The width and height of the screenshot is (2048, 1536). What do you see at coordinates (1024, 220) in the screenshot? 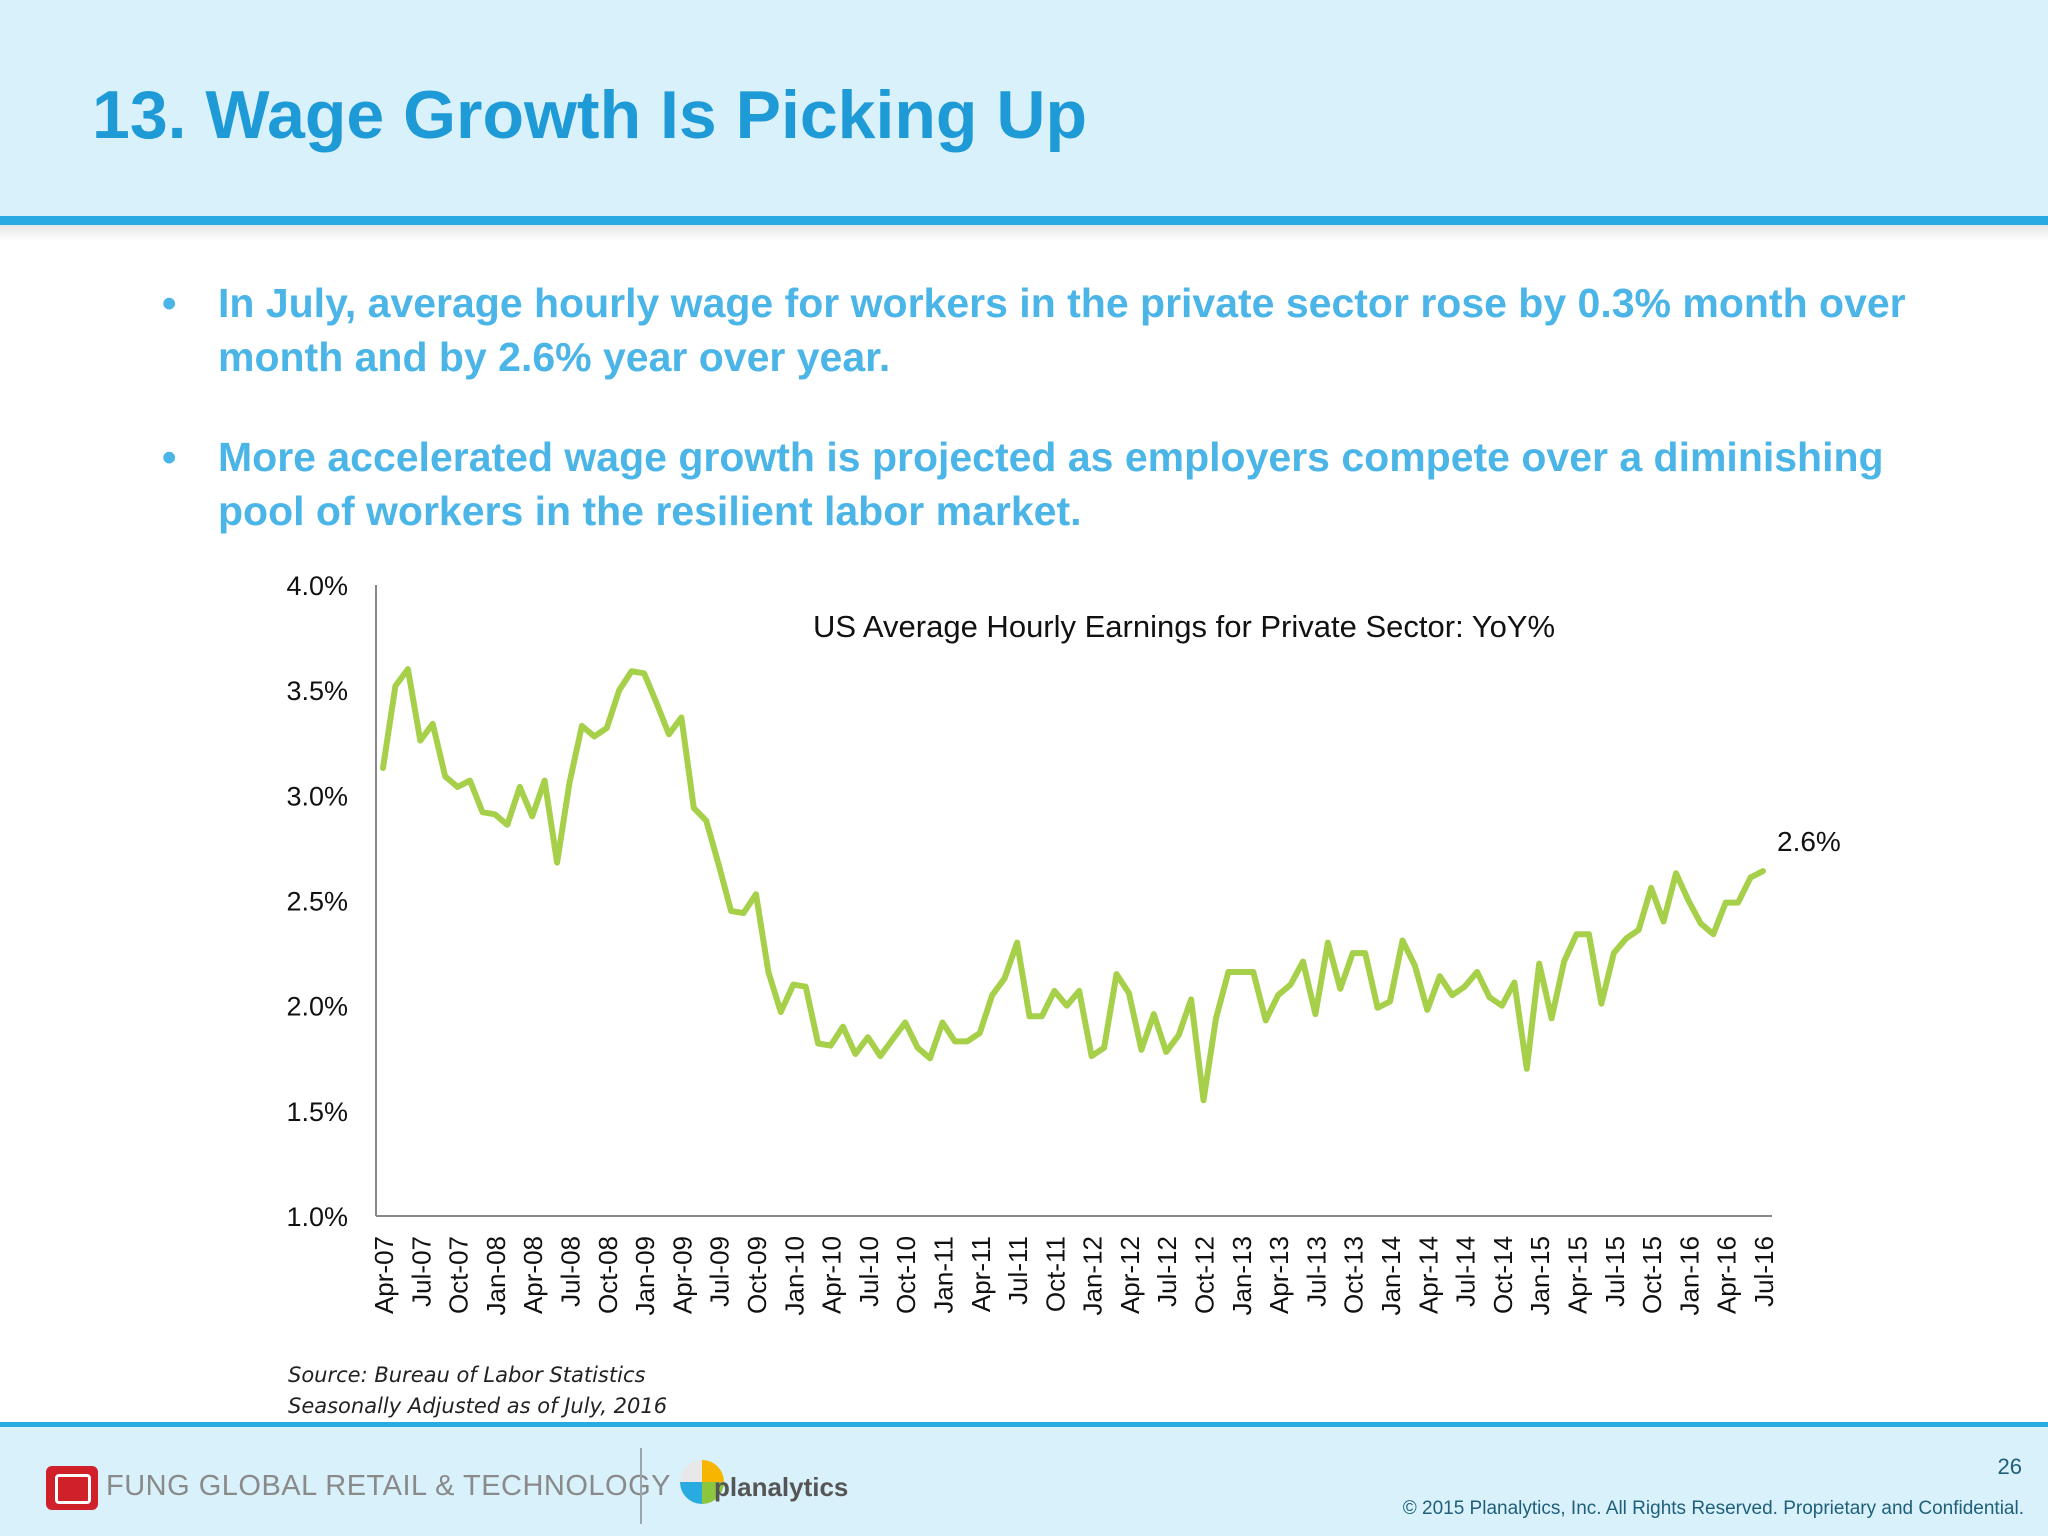
I see `header-divider` at bounding box center [1024, 220].